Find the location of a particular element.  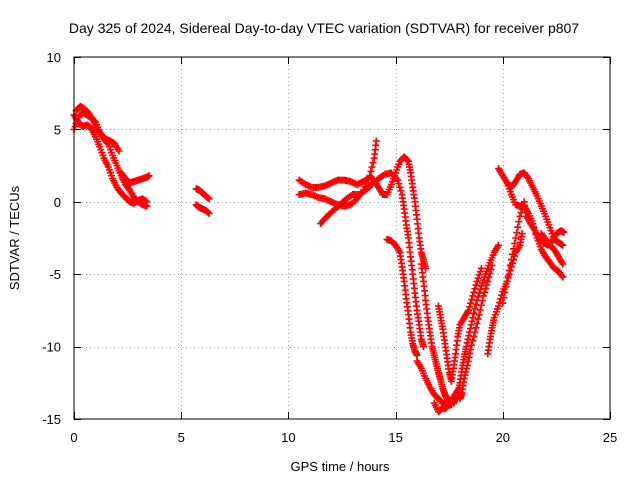

series-track-c is located at coordinates (110, 159).